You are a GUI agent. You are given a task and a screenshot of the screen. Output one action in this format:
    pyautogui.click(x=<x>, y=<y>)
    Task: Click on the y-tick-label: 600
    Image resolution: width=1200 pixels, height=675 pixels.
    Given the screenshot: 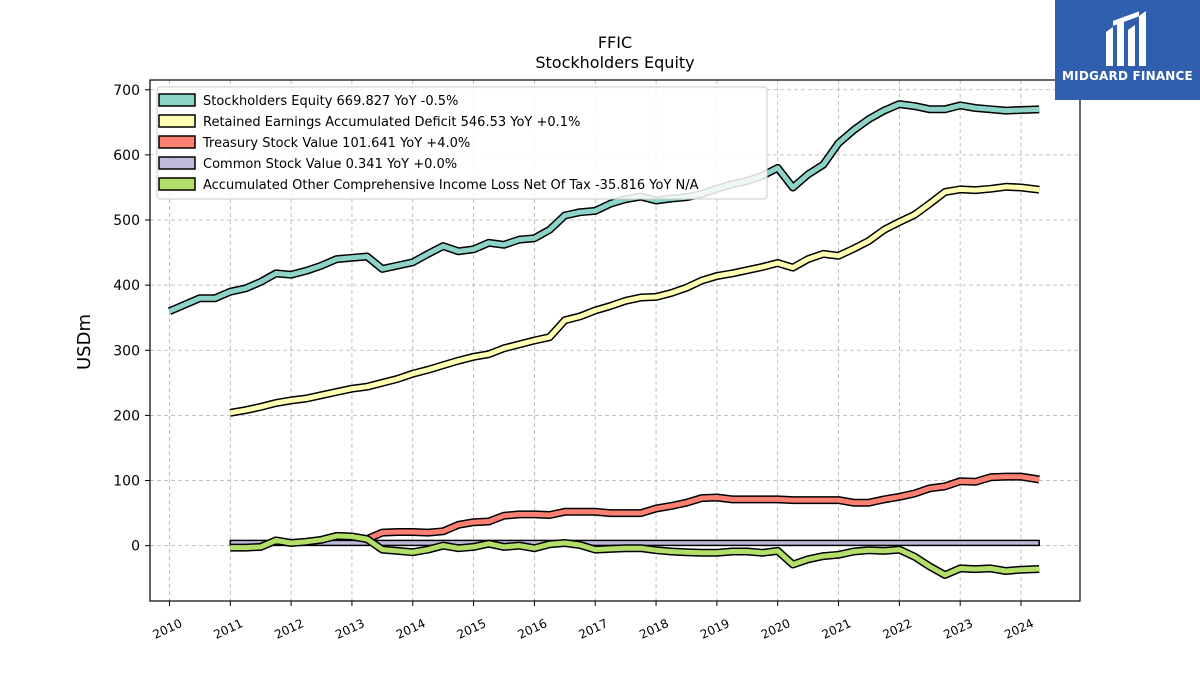 What is the action you would take?
    pyautogui.click(x=126, y=156)
    